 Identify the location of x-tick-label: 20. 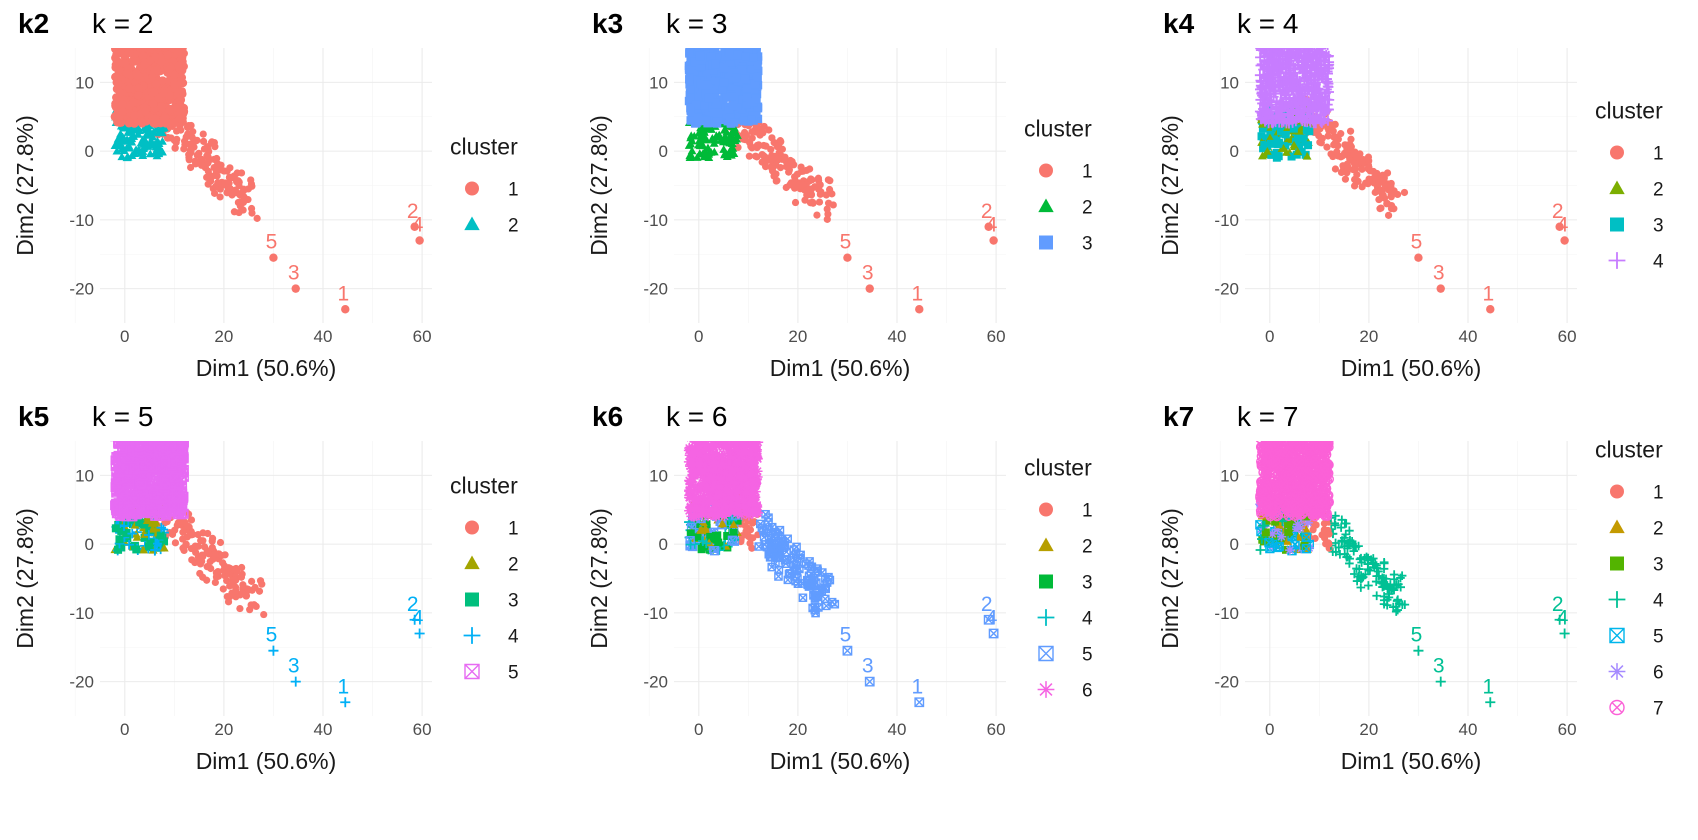
(797, 729).